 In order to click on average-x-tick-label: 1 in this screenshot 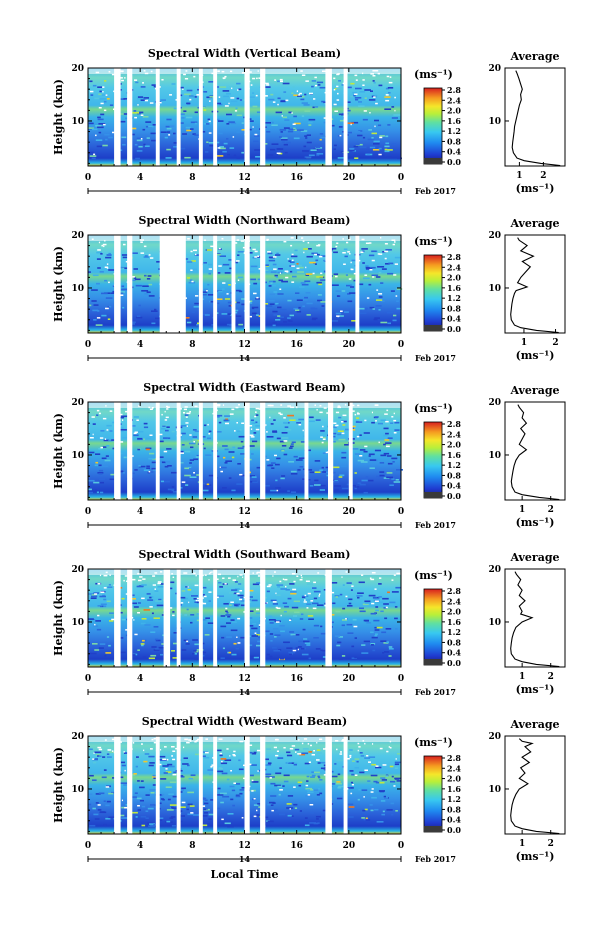, I will do `click(524, 343)`.